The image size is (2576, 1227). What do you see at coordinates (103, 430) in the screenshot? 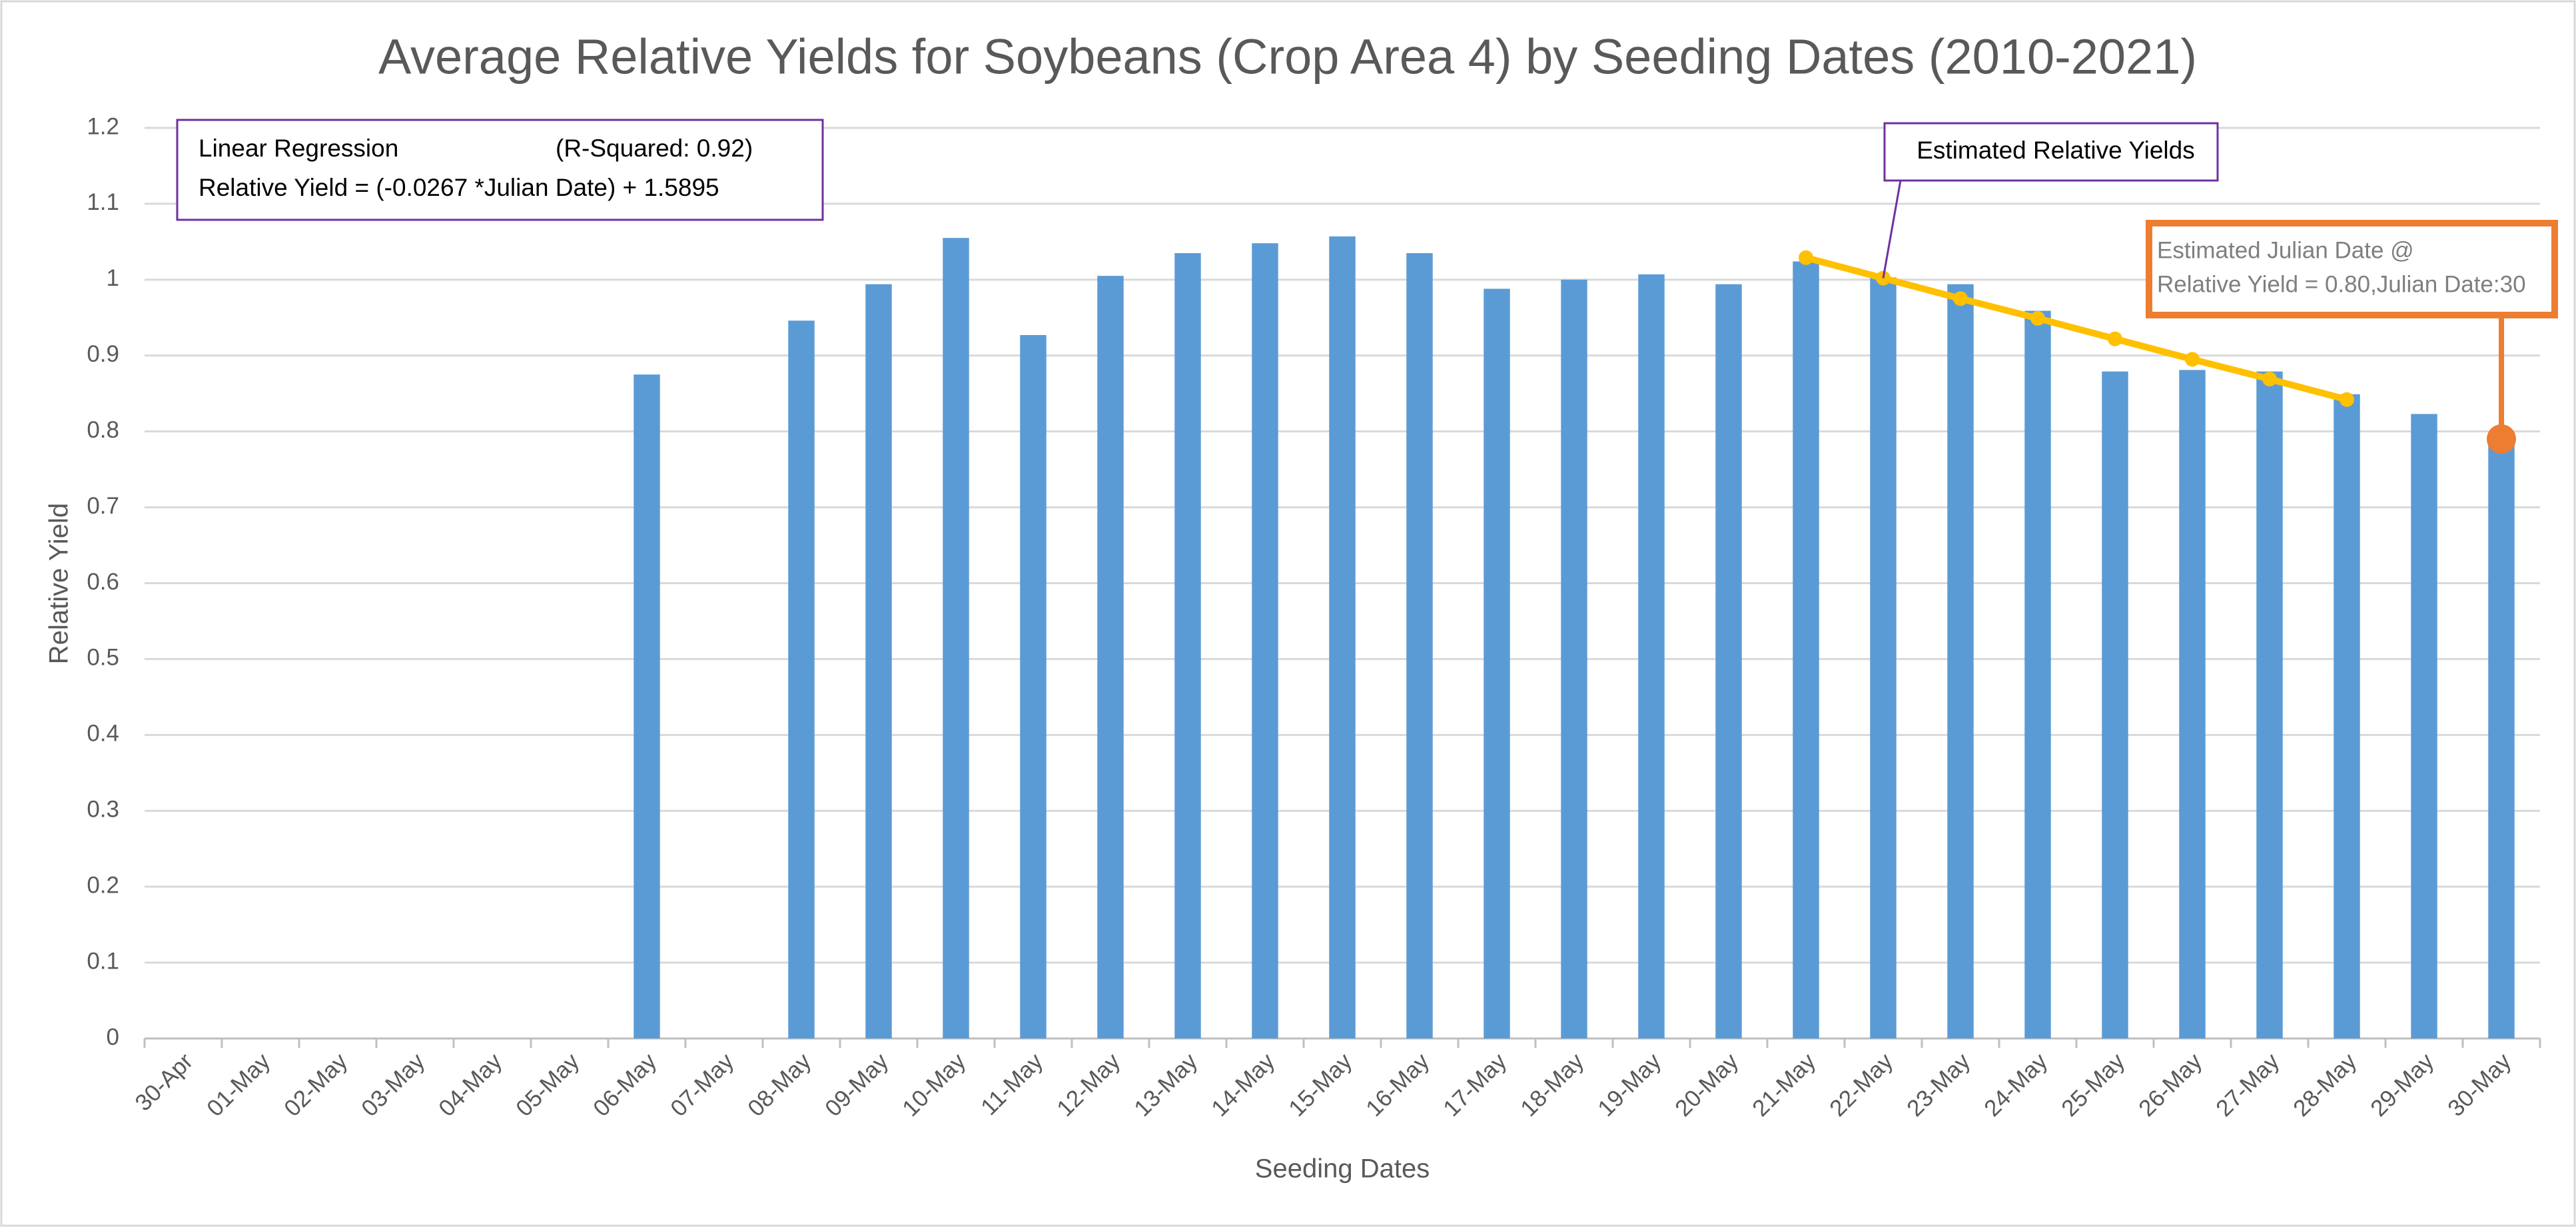
I see `y-tick-label: 0.8` at bounding box center [103, 430].